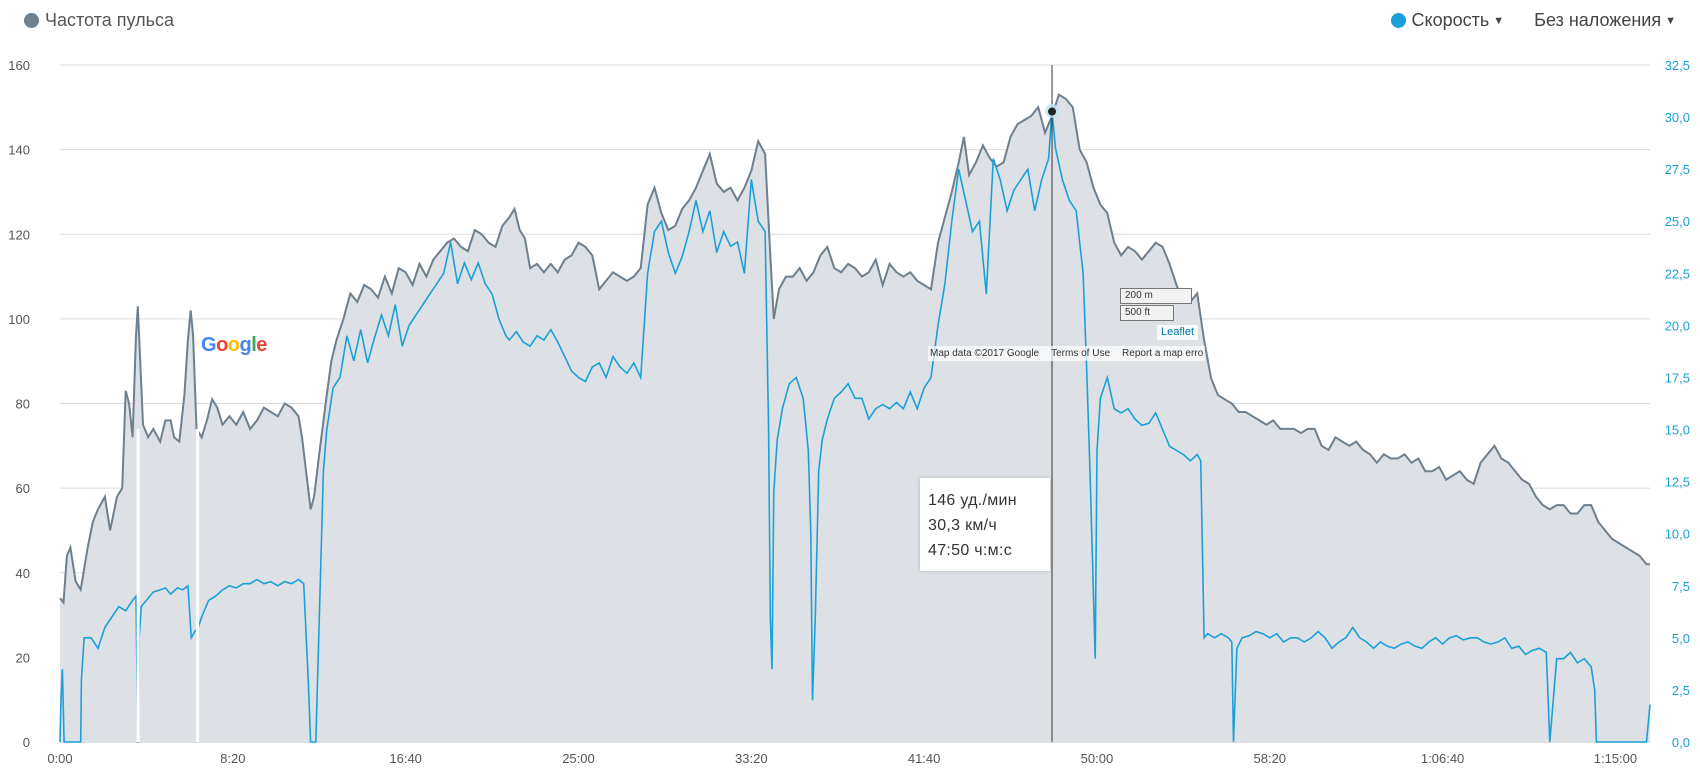 The image size is (1700, 776). I want to click on x-tick-label: 1:15:00, so click(1615, 758).